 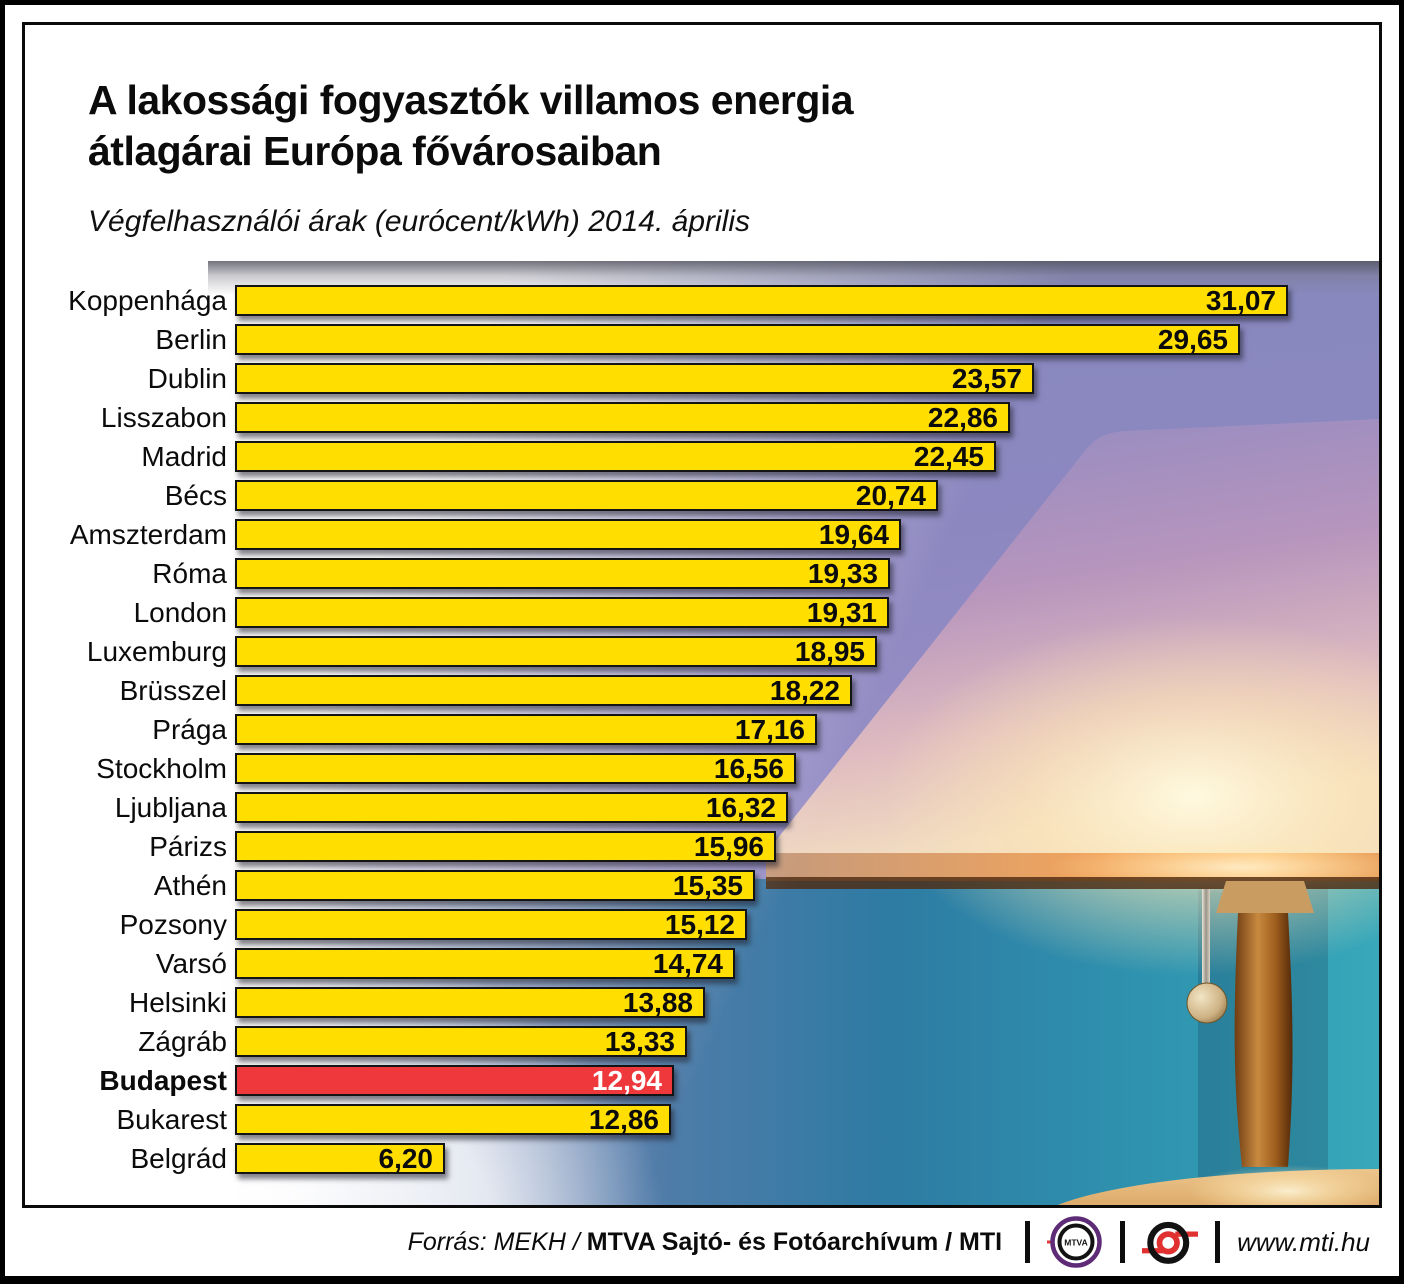 I want to click on city-label: Berlin, so click(x=191, y=339).